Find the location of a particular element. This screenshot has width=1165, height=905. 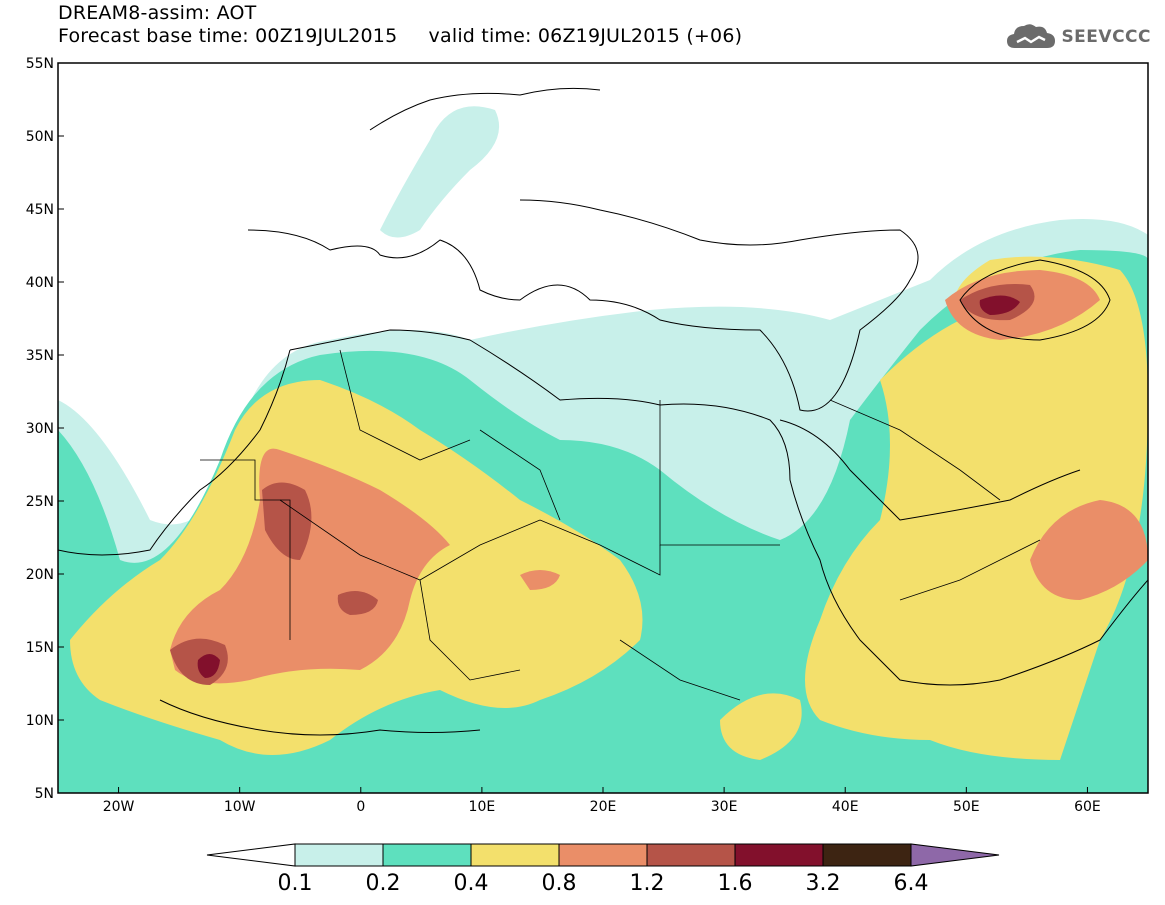

colorbar-label: 1.2 is located at coordinates (647, 883).